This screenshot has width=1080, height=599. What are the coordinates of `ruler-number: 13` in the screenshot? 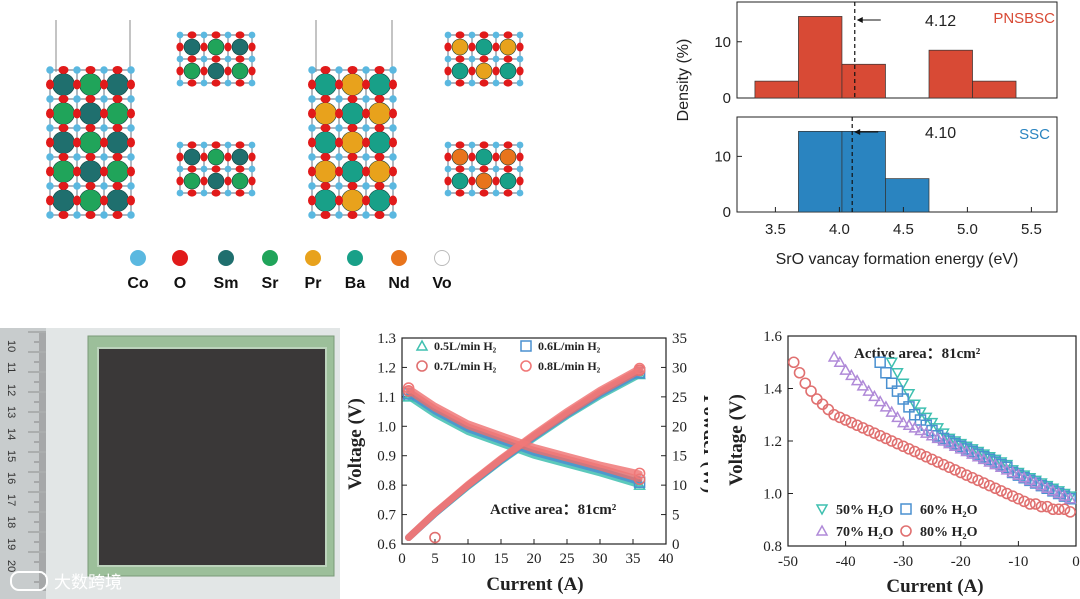 It's located at (11, 412).